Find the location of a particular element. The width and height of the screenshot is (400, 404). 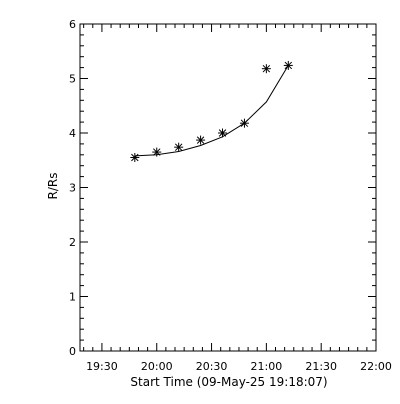

x-axis-label: Start Time (09-May-25 19:18:07) is located at coordinates (228, 382).